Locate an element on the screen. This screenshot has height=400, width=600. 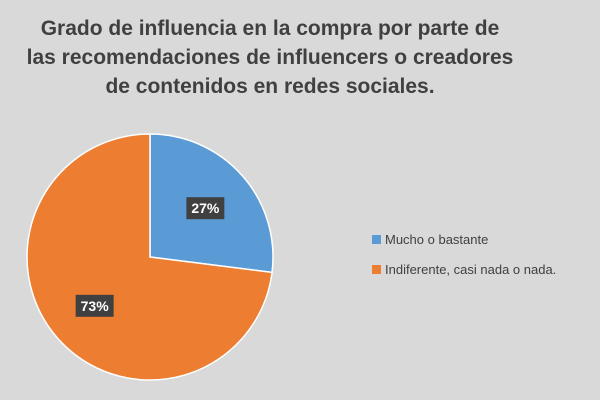
data-label-text: 73% is located at coordinates (95, 306).